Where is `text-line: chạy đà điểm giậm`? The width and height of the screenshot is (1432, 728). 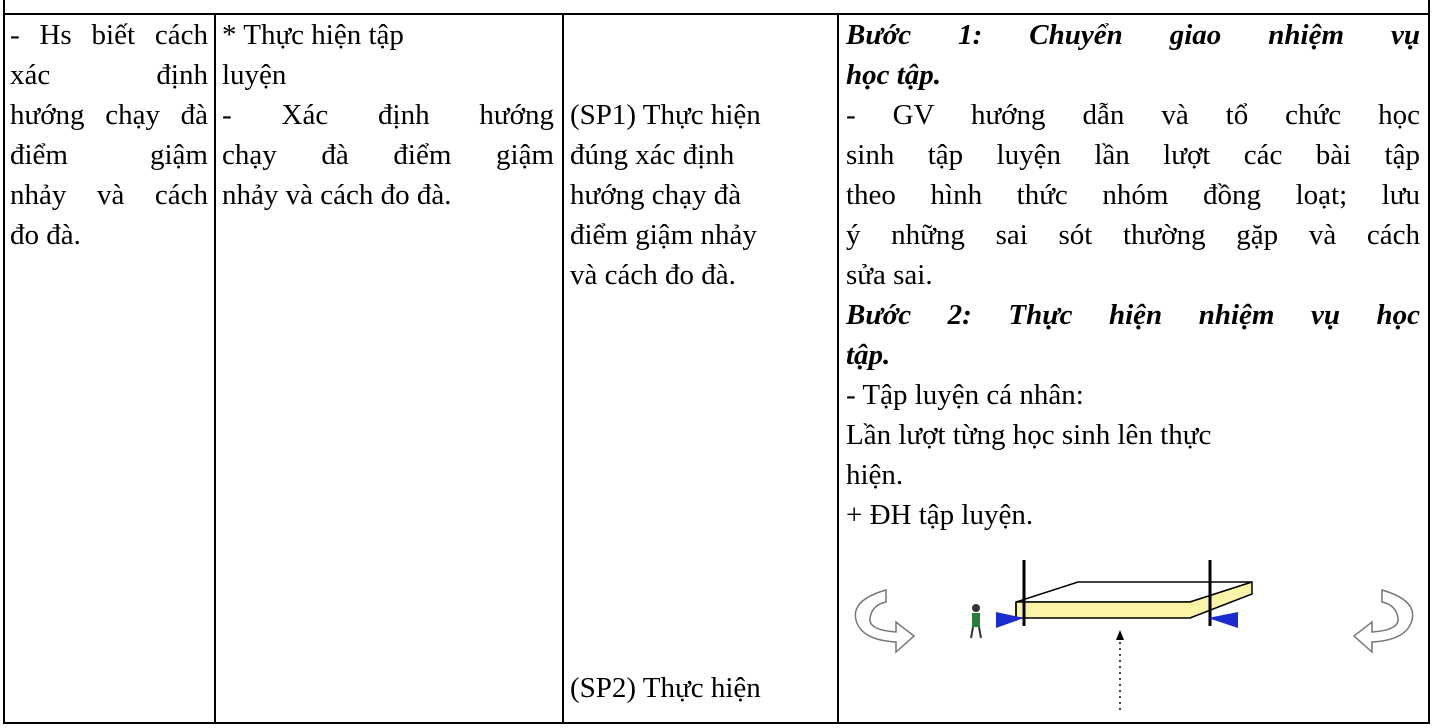
text-line: chạy đà điểm giậm is located at coordinates (388, 155).